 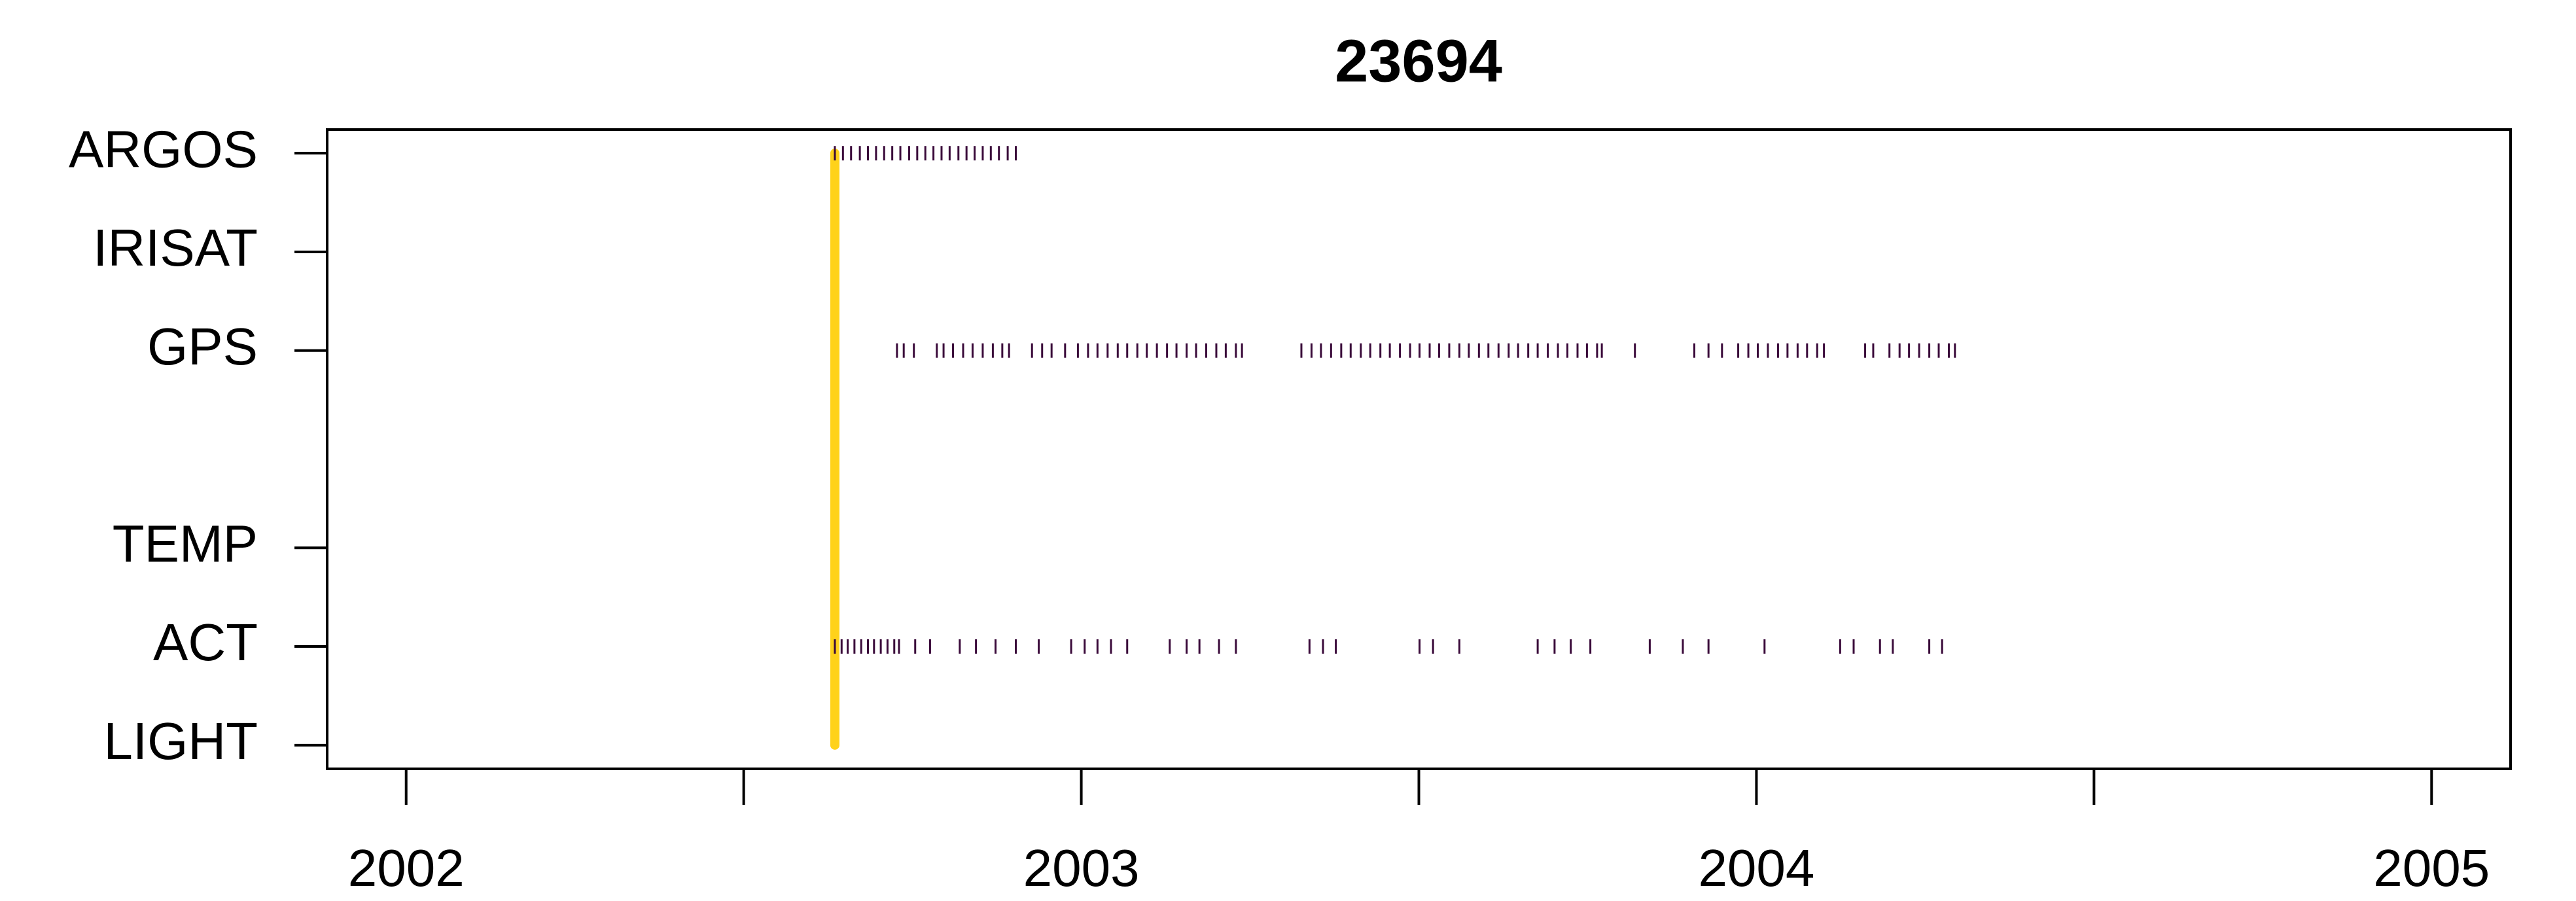 I want to click on y-tick-label: IRISAT, so click(x=175, y=248).